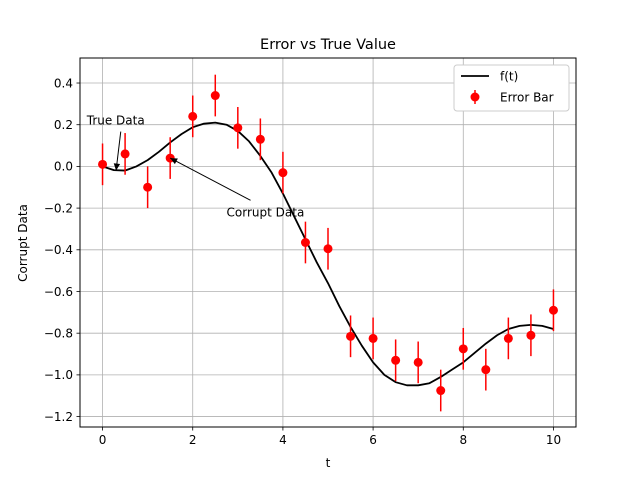  What do you see at coordinates (511, 88) in the screenshot?
I see `legend: f(t) Error Bar` at bounding box center [511, 88].